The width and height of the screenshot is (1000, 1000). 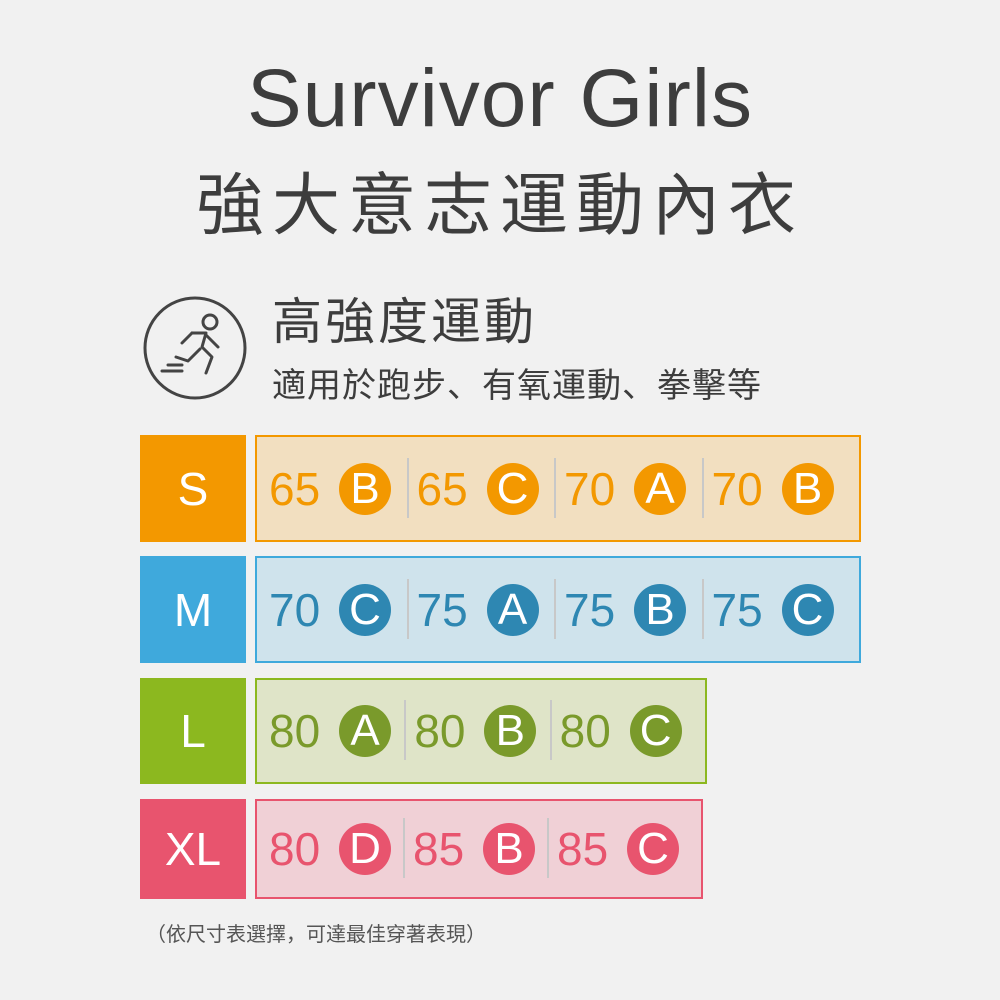 What do you see at coordinates (780, 608) in the screenshot?
I see `cup-size-item: 75 C` at bounding box center [780, 608].